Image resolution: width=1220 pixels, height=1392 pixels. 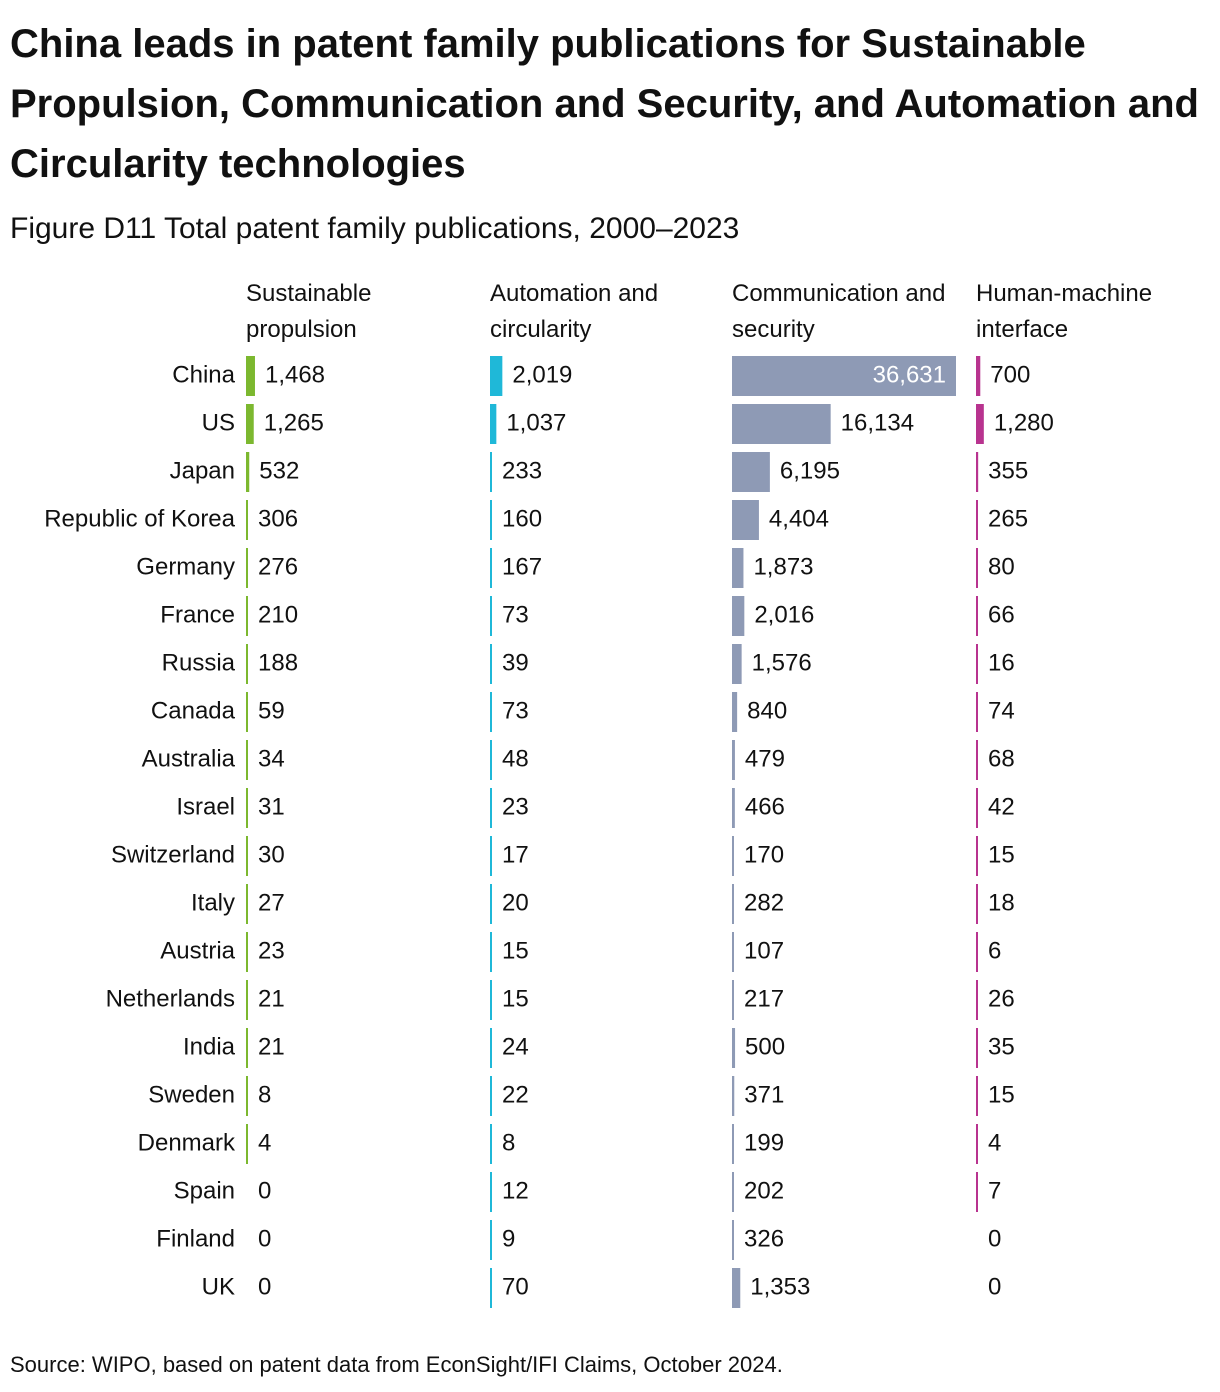 I want to click on value-label: 23, so click(x=515, y=806).